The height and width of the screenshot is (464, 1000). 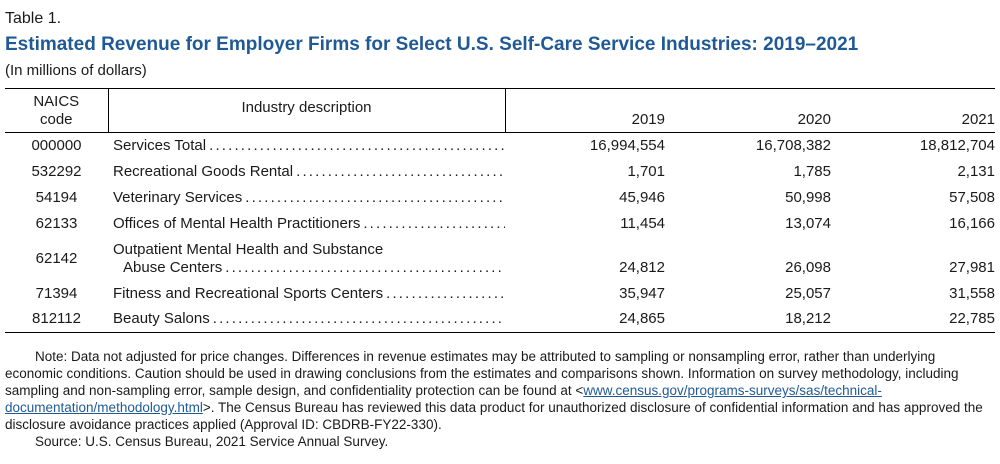 I want to click on code-cell: 000000, so click(x=56, y=145).